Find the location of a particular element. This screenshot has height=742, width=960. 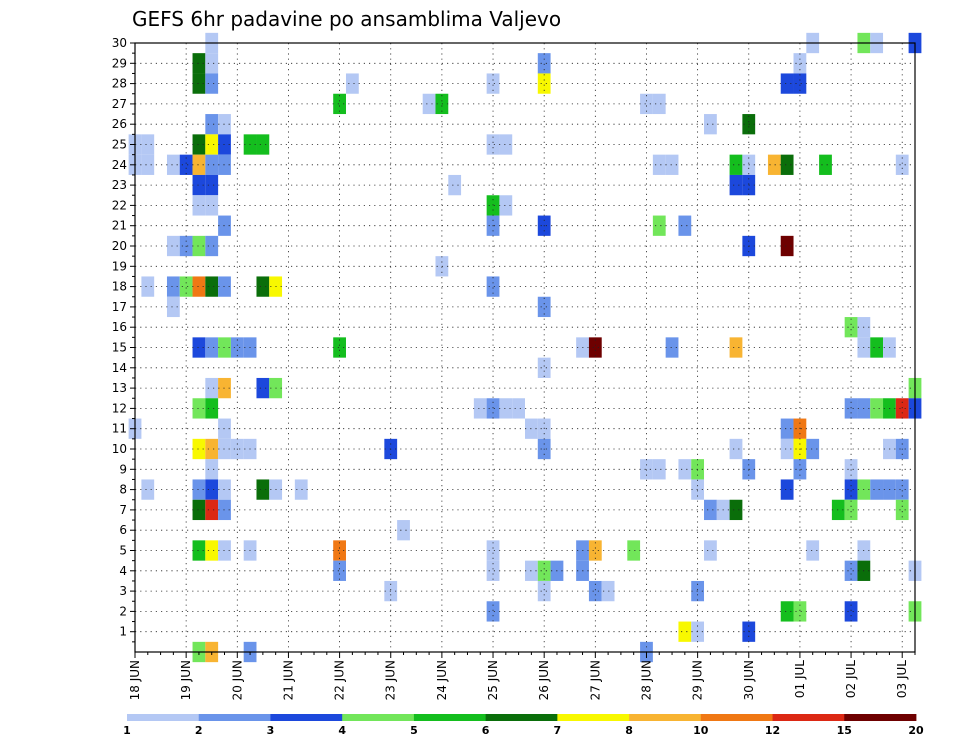

colorbar-label: 6 is located at coordinates (486, 730).